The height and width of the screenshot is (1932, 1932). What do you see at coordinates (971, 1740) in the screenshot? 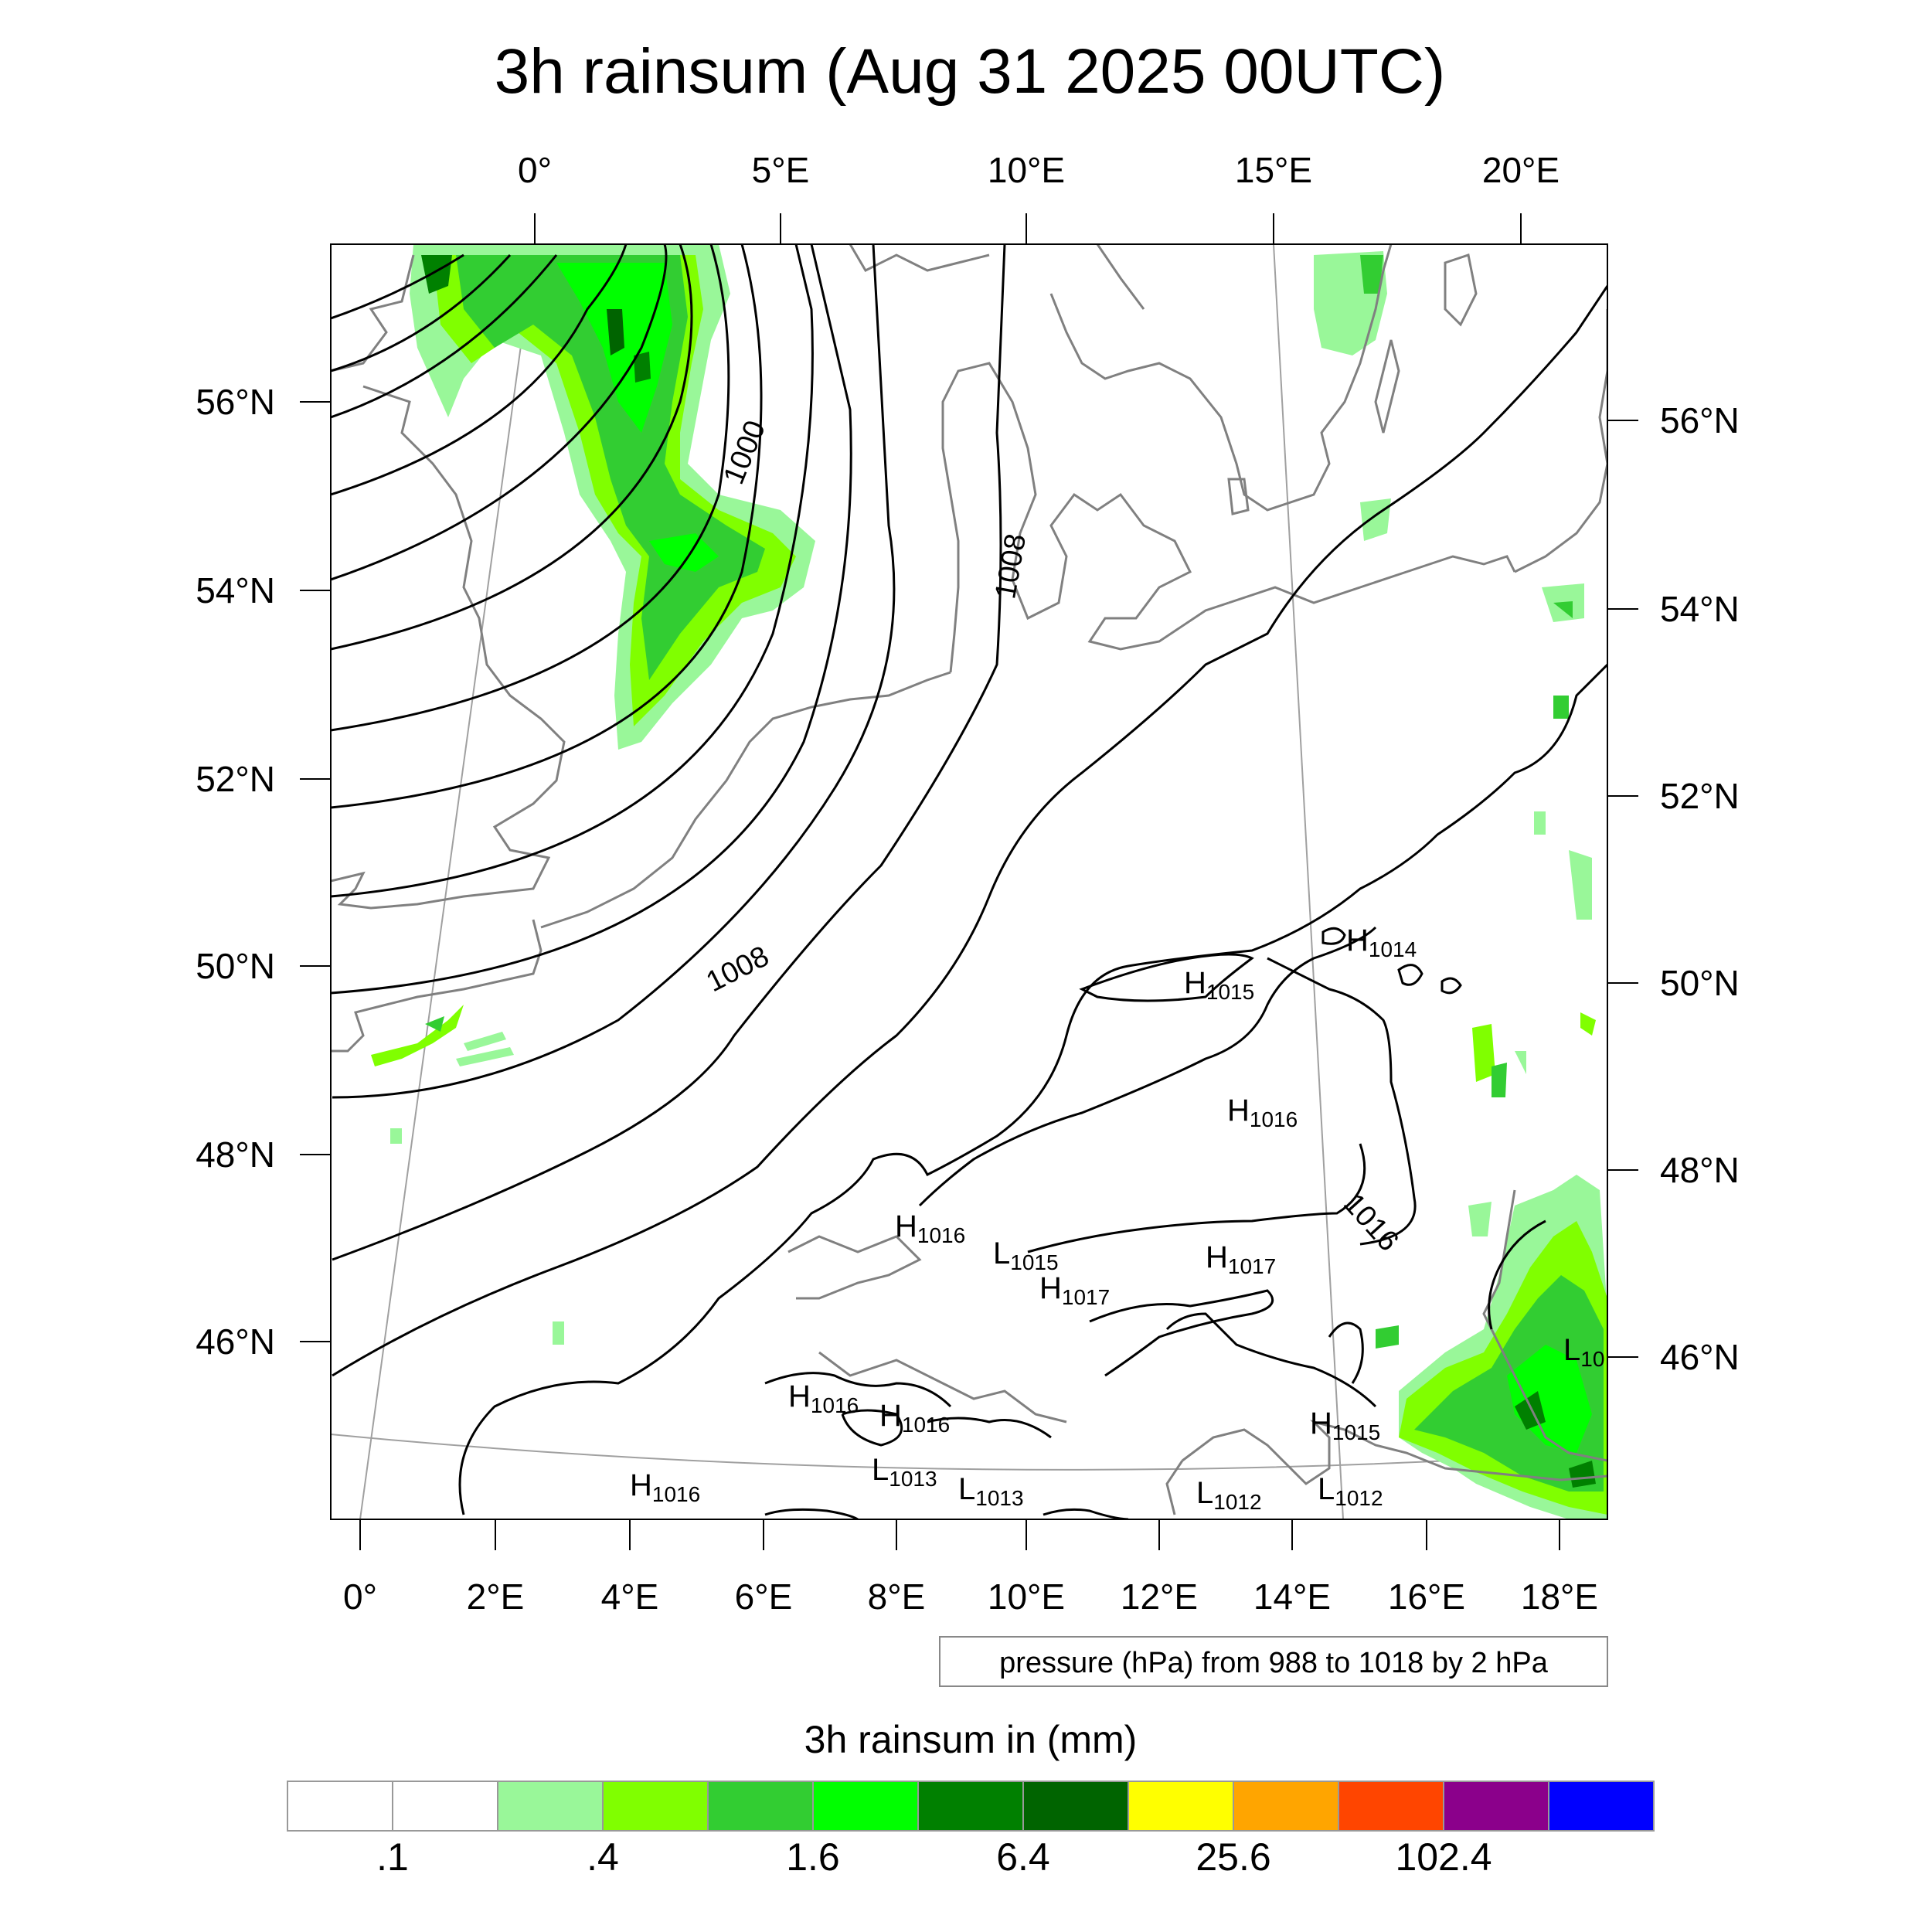
I see `colorbar-title: 3h rainsum in (mm)` at bounding box center [971, 1740].